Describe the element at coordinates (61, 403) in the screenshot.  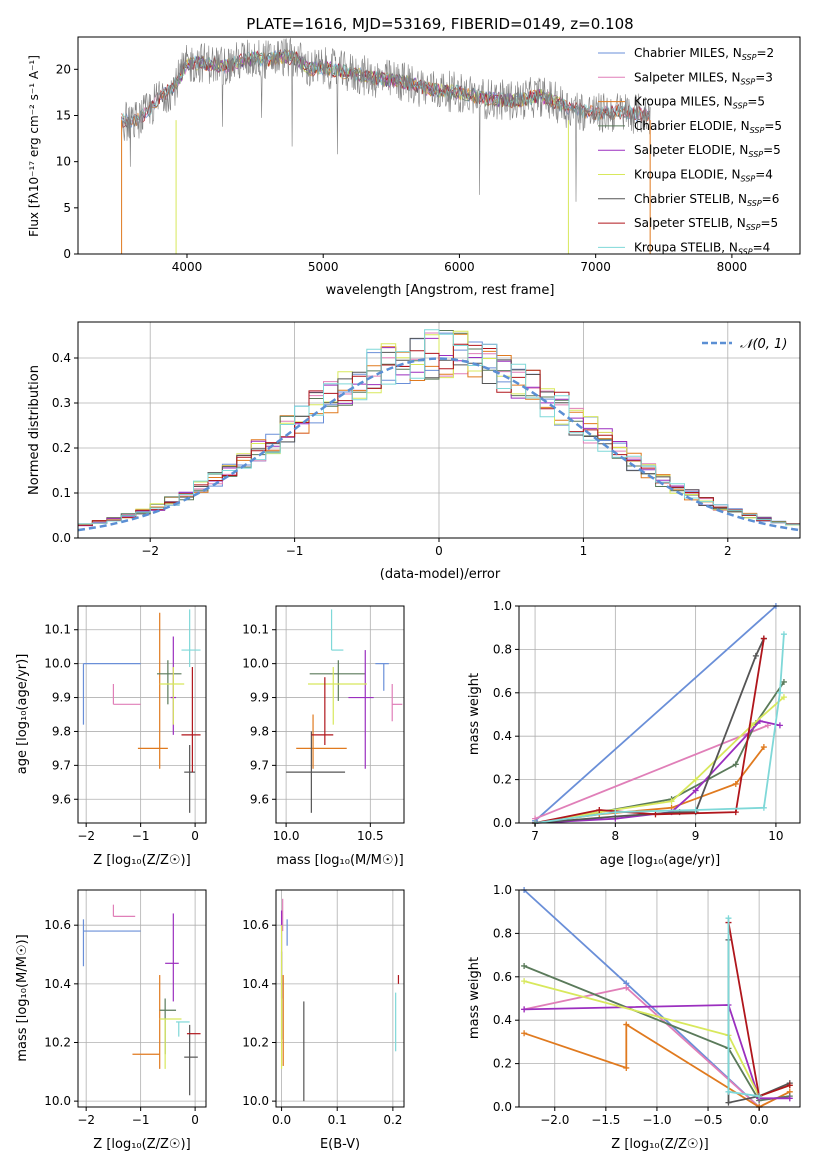
I see `tick-label-y: 0.3` at that location.